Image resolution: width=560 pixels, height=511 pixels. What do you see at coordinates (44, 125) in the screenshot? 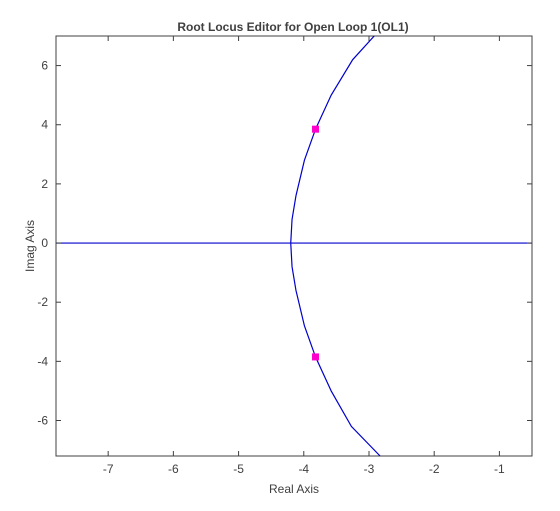
I see `y-tick-label: 4` at bounding box center [44, 125].